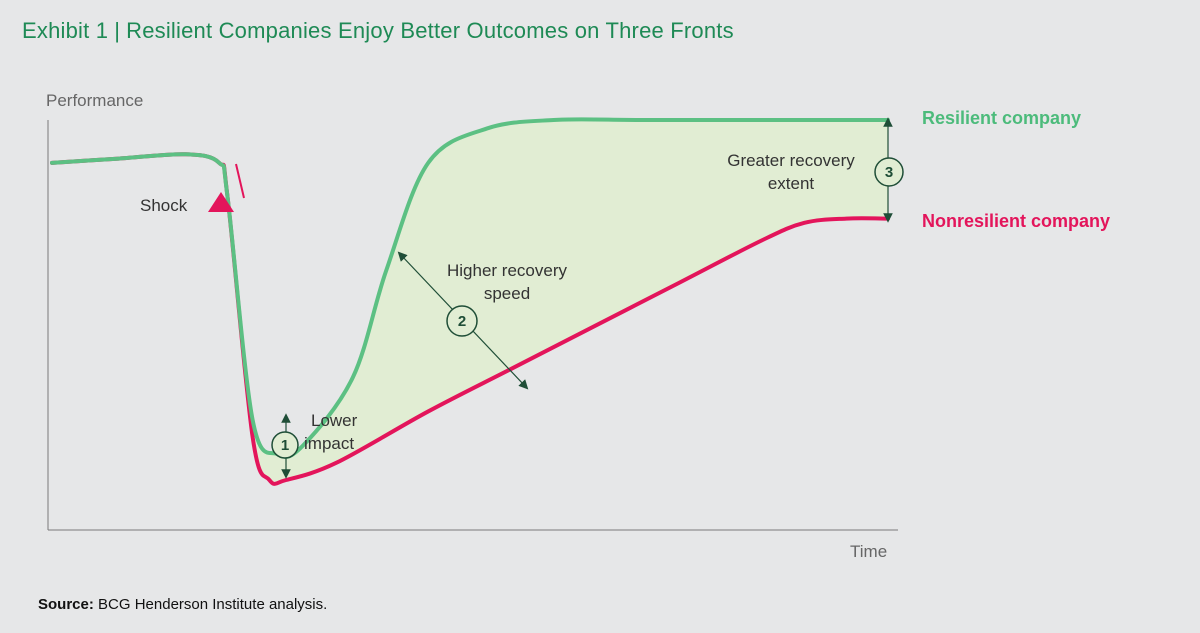  Describe the element at coordinates (507, 270) in the screenshot. I see `speed-label-line1: Higher recovery` at that location.